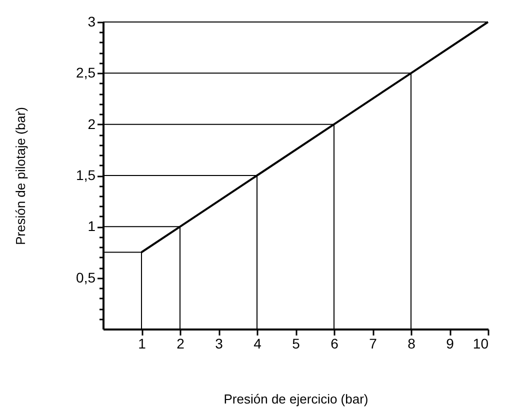 The image size is (517, 412). Describe the element at coordinates (373, 344) in the screenshot. I see `x-tick-label: 7` at that location.